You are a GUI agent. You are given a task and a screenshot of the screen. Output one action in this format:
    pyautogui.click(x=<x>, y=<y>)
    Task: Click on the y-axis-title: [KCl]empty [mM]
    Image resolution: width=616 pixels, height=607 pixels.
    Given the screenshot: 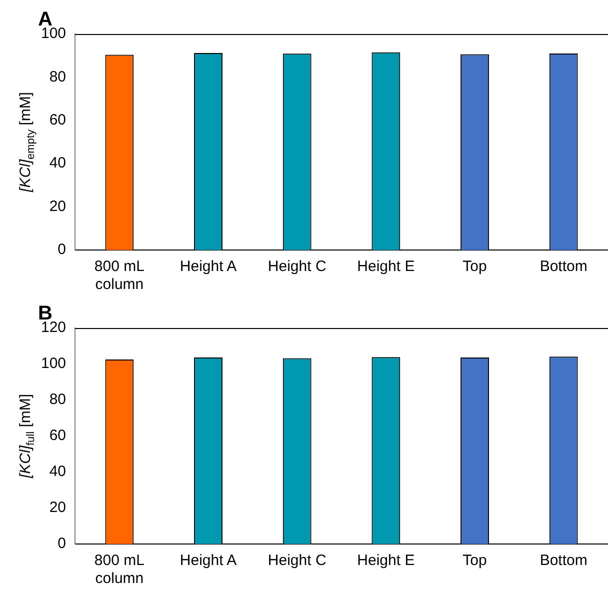 What is the action you would take?
    pyautogui.click(x=27, y=142)
    